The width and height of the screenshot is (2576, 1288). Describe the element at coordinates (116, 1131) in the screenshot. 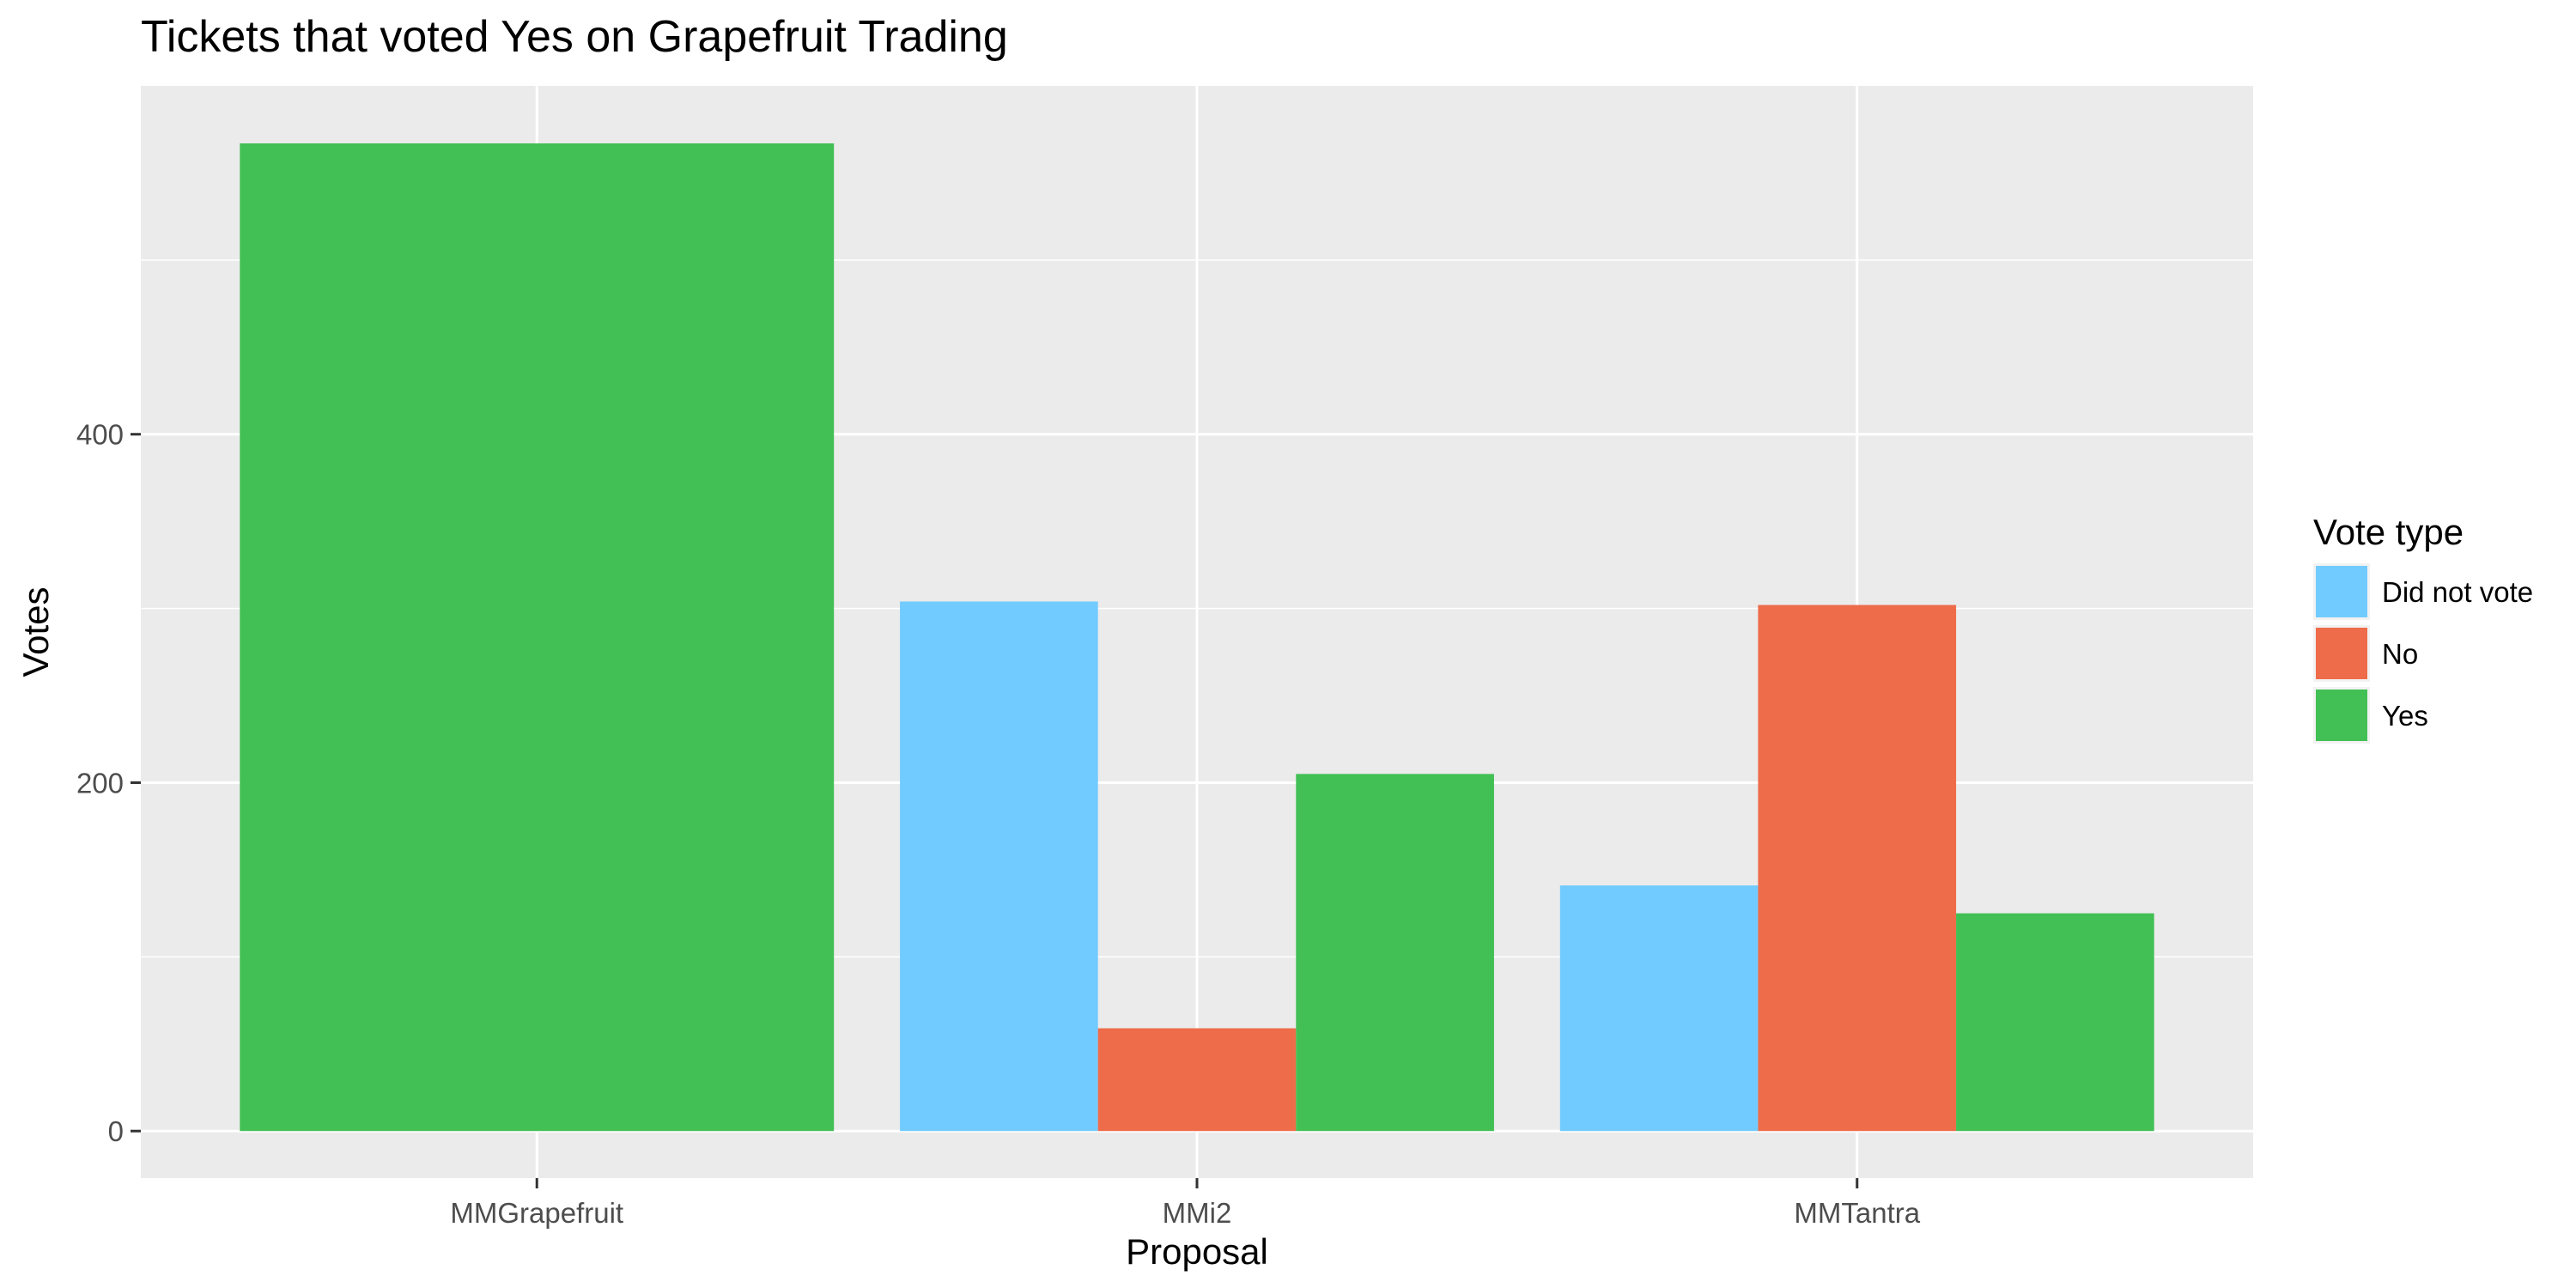

I see `y-tick-label: 0` at that location.